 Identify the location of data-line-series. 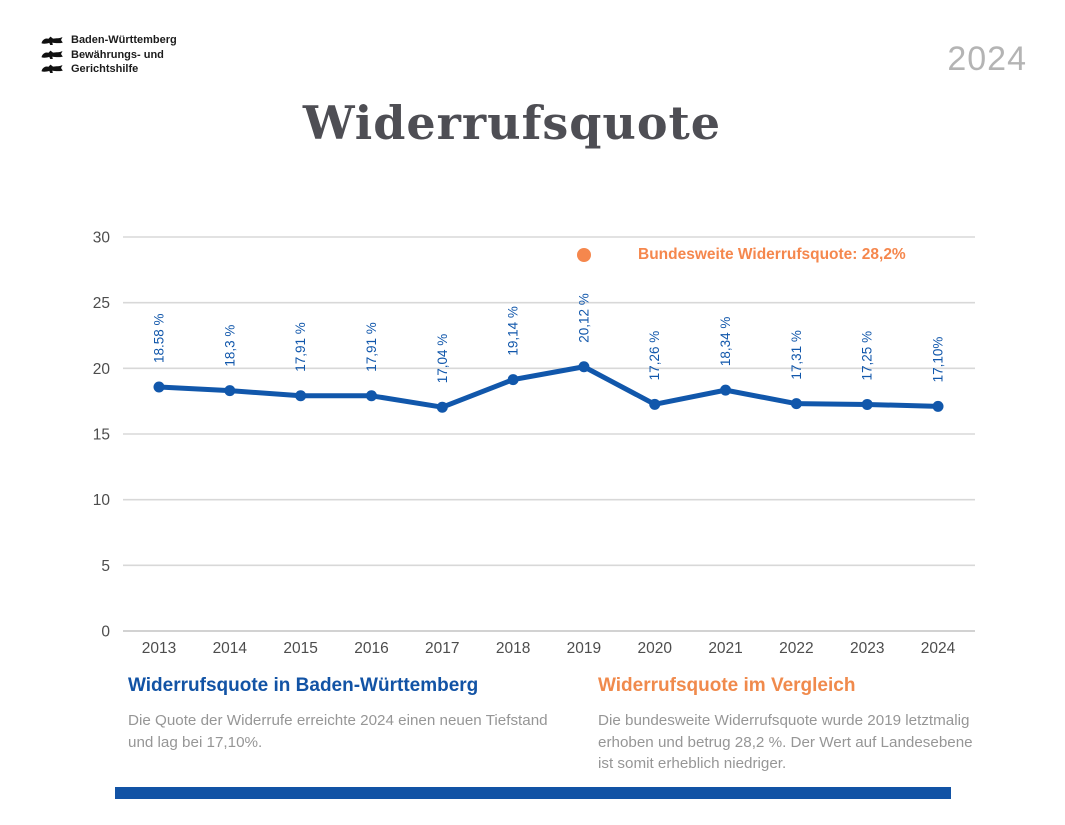
(548, 387).